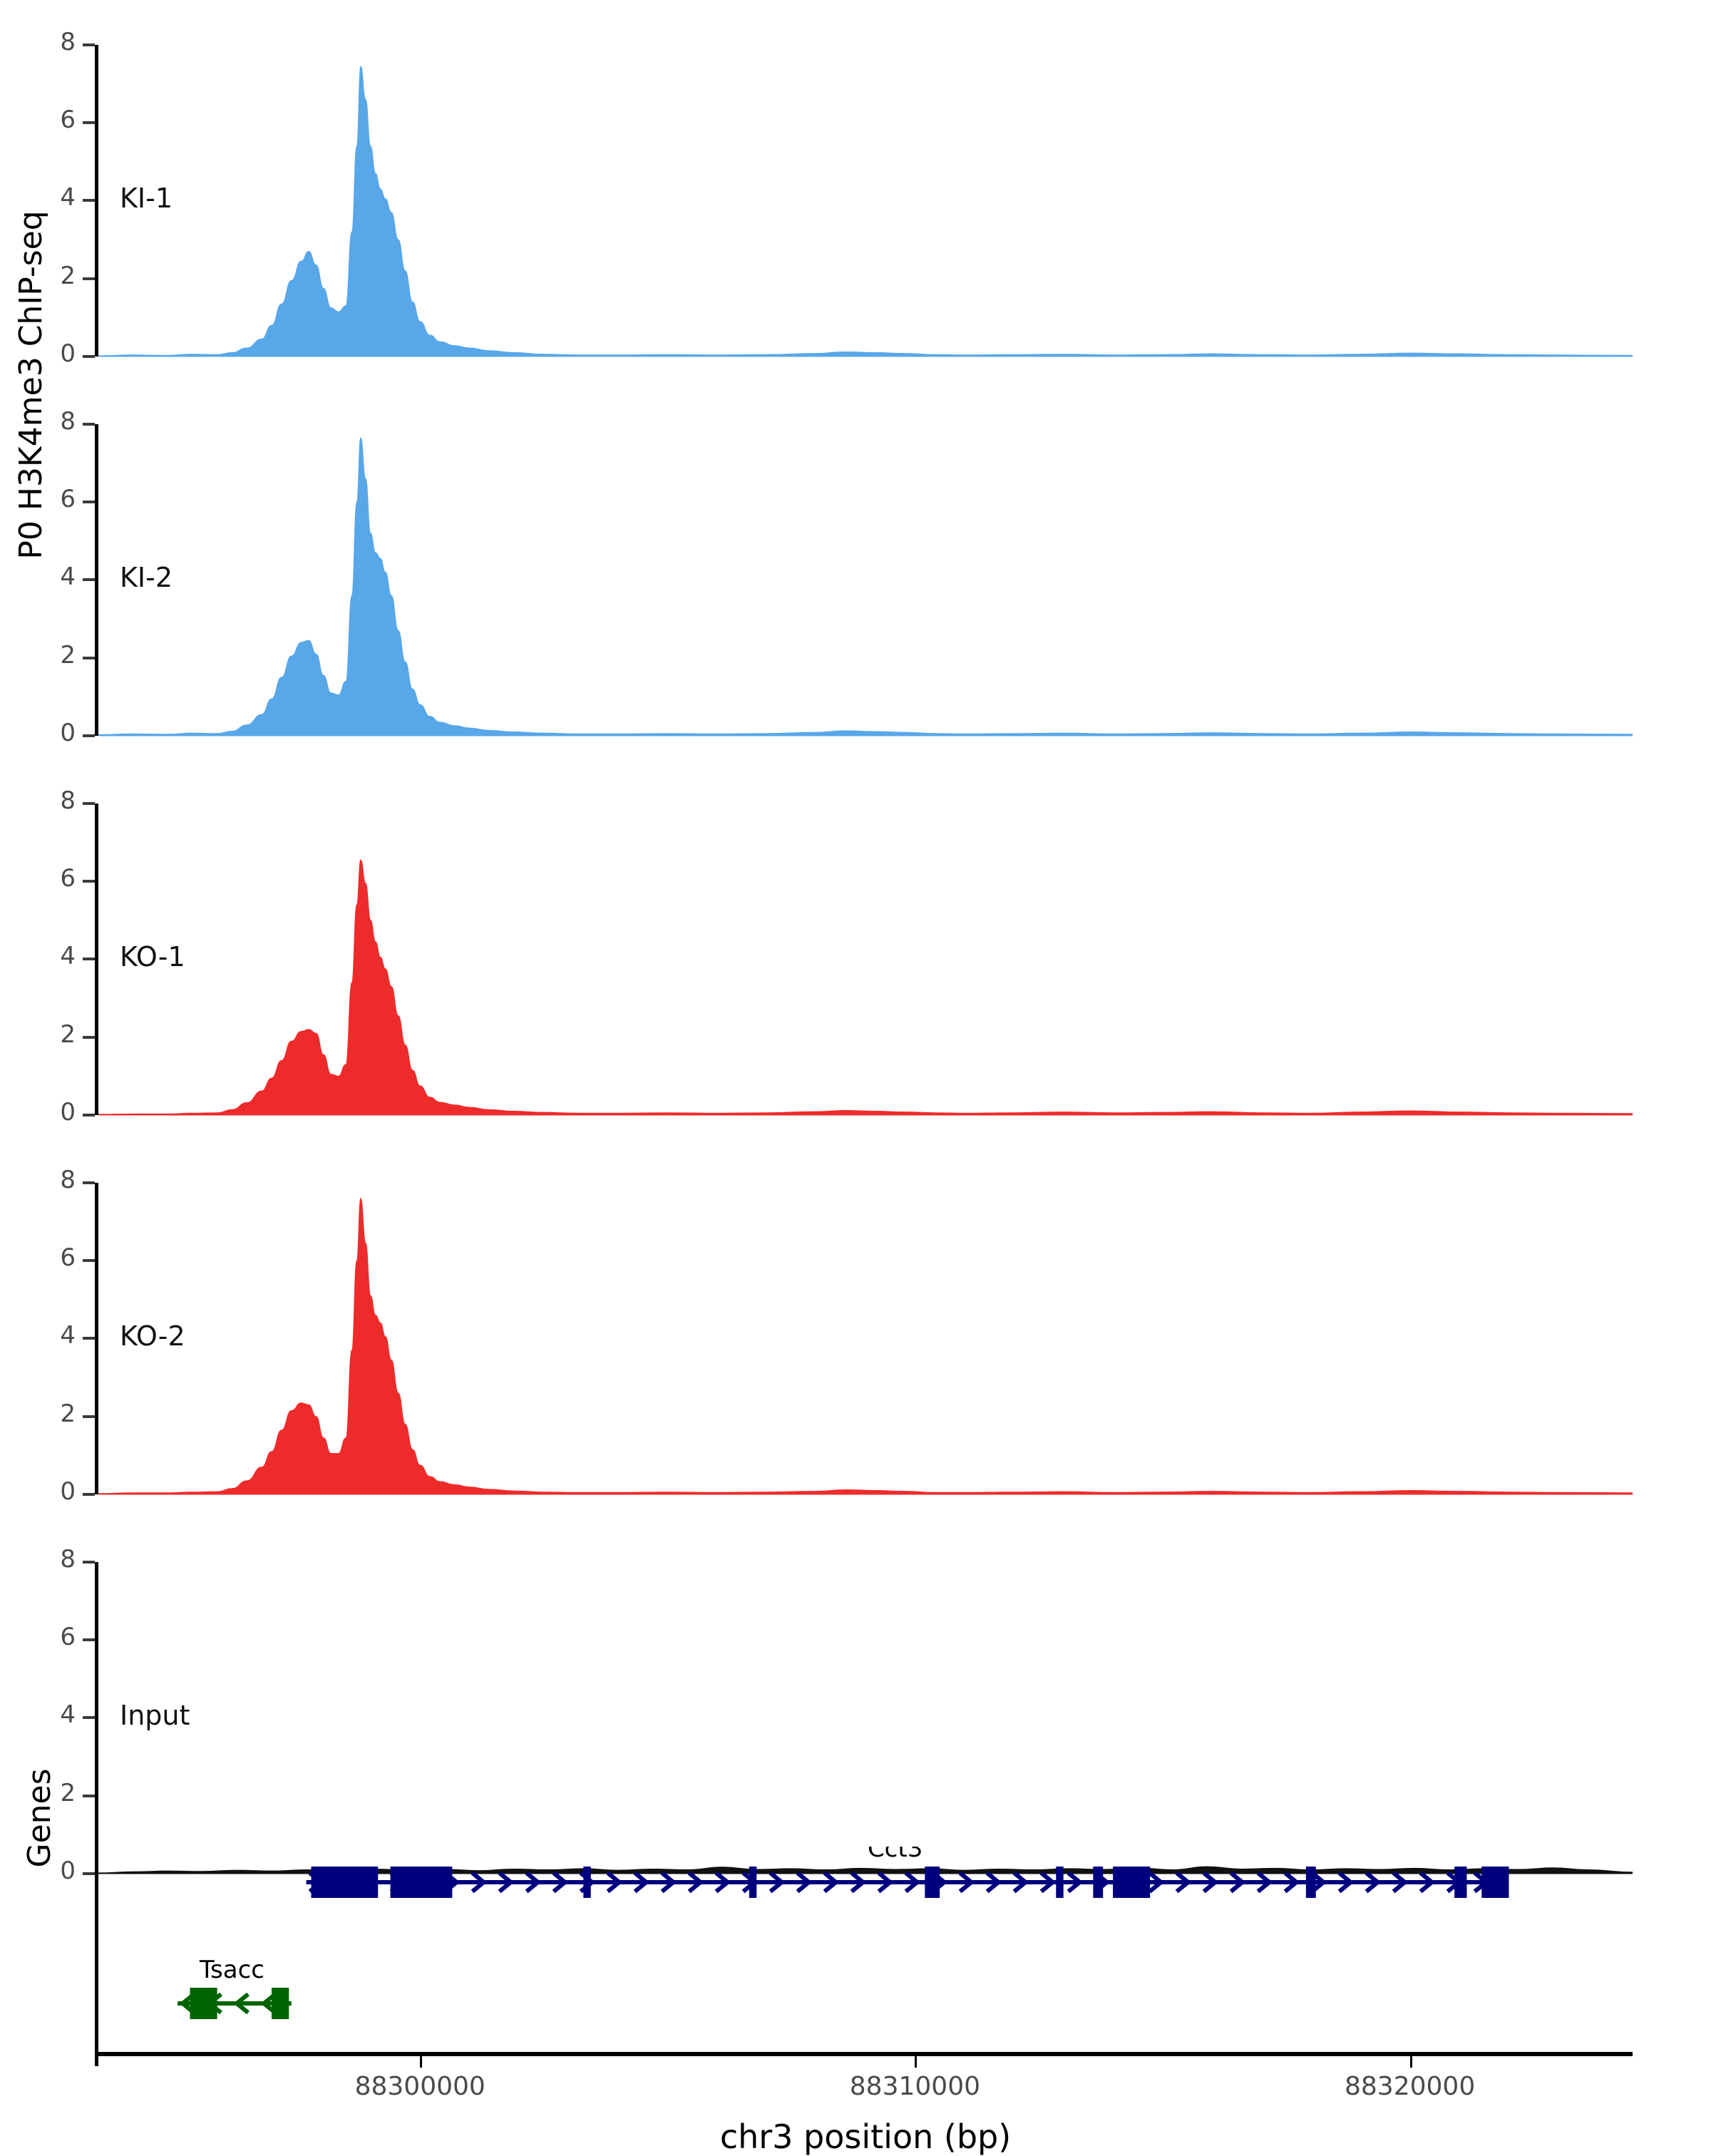  Describe the element at coordinates (231, 1970) in the screenshot. I see `svg-text: Tsacc` at that location.